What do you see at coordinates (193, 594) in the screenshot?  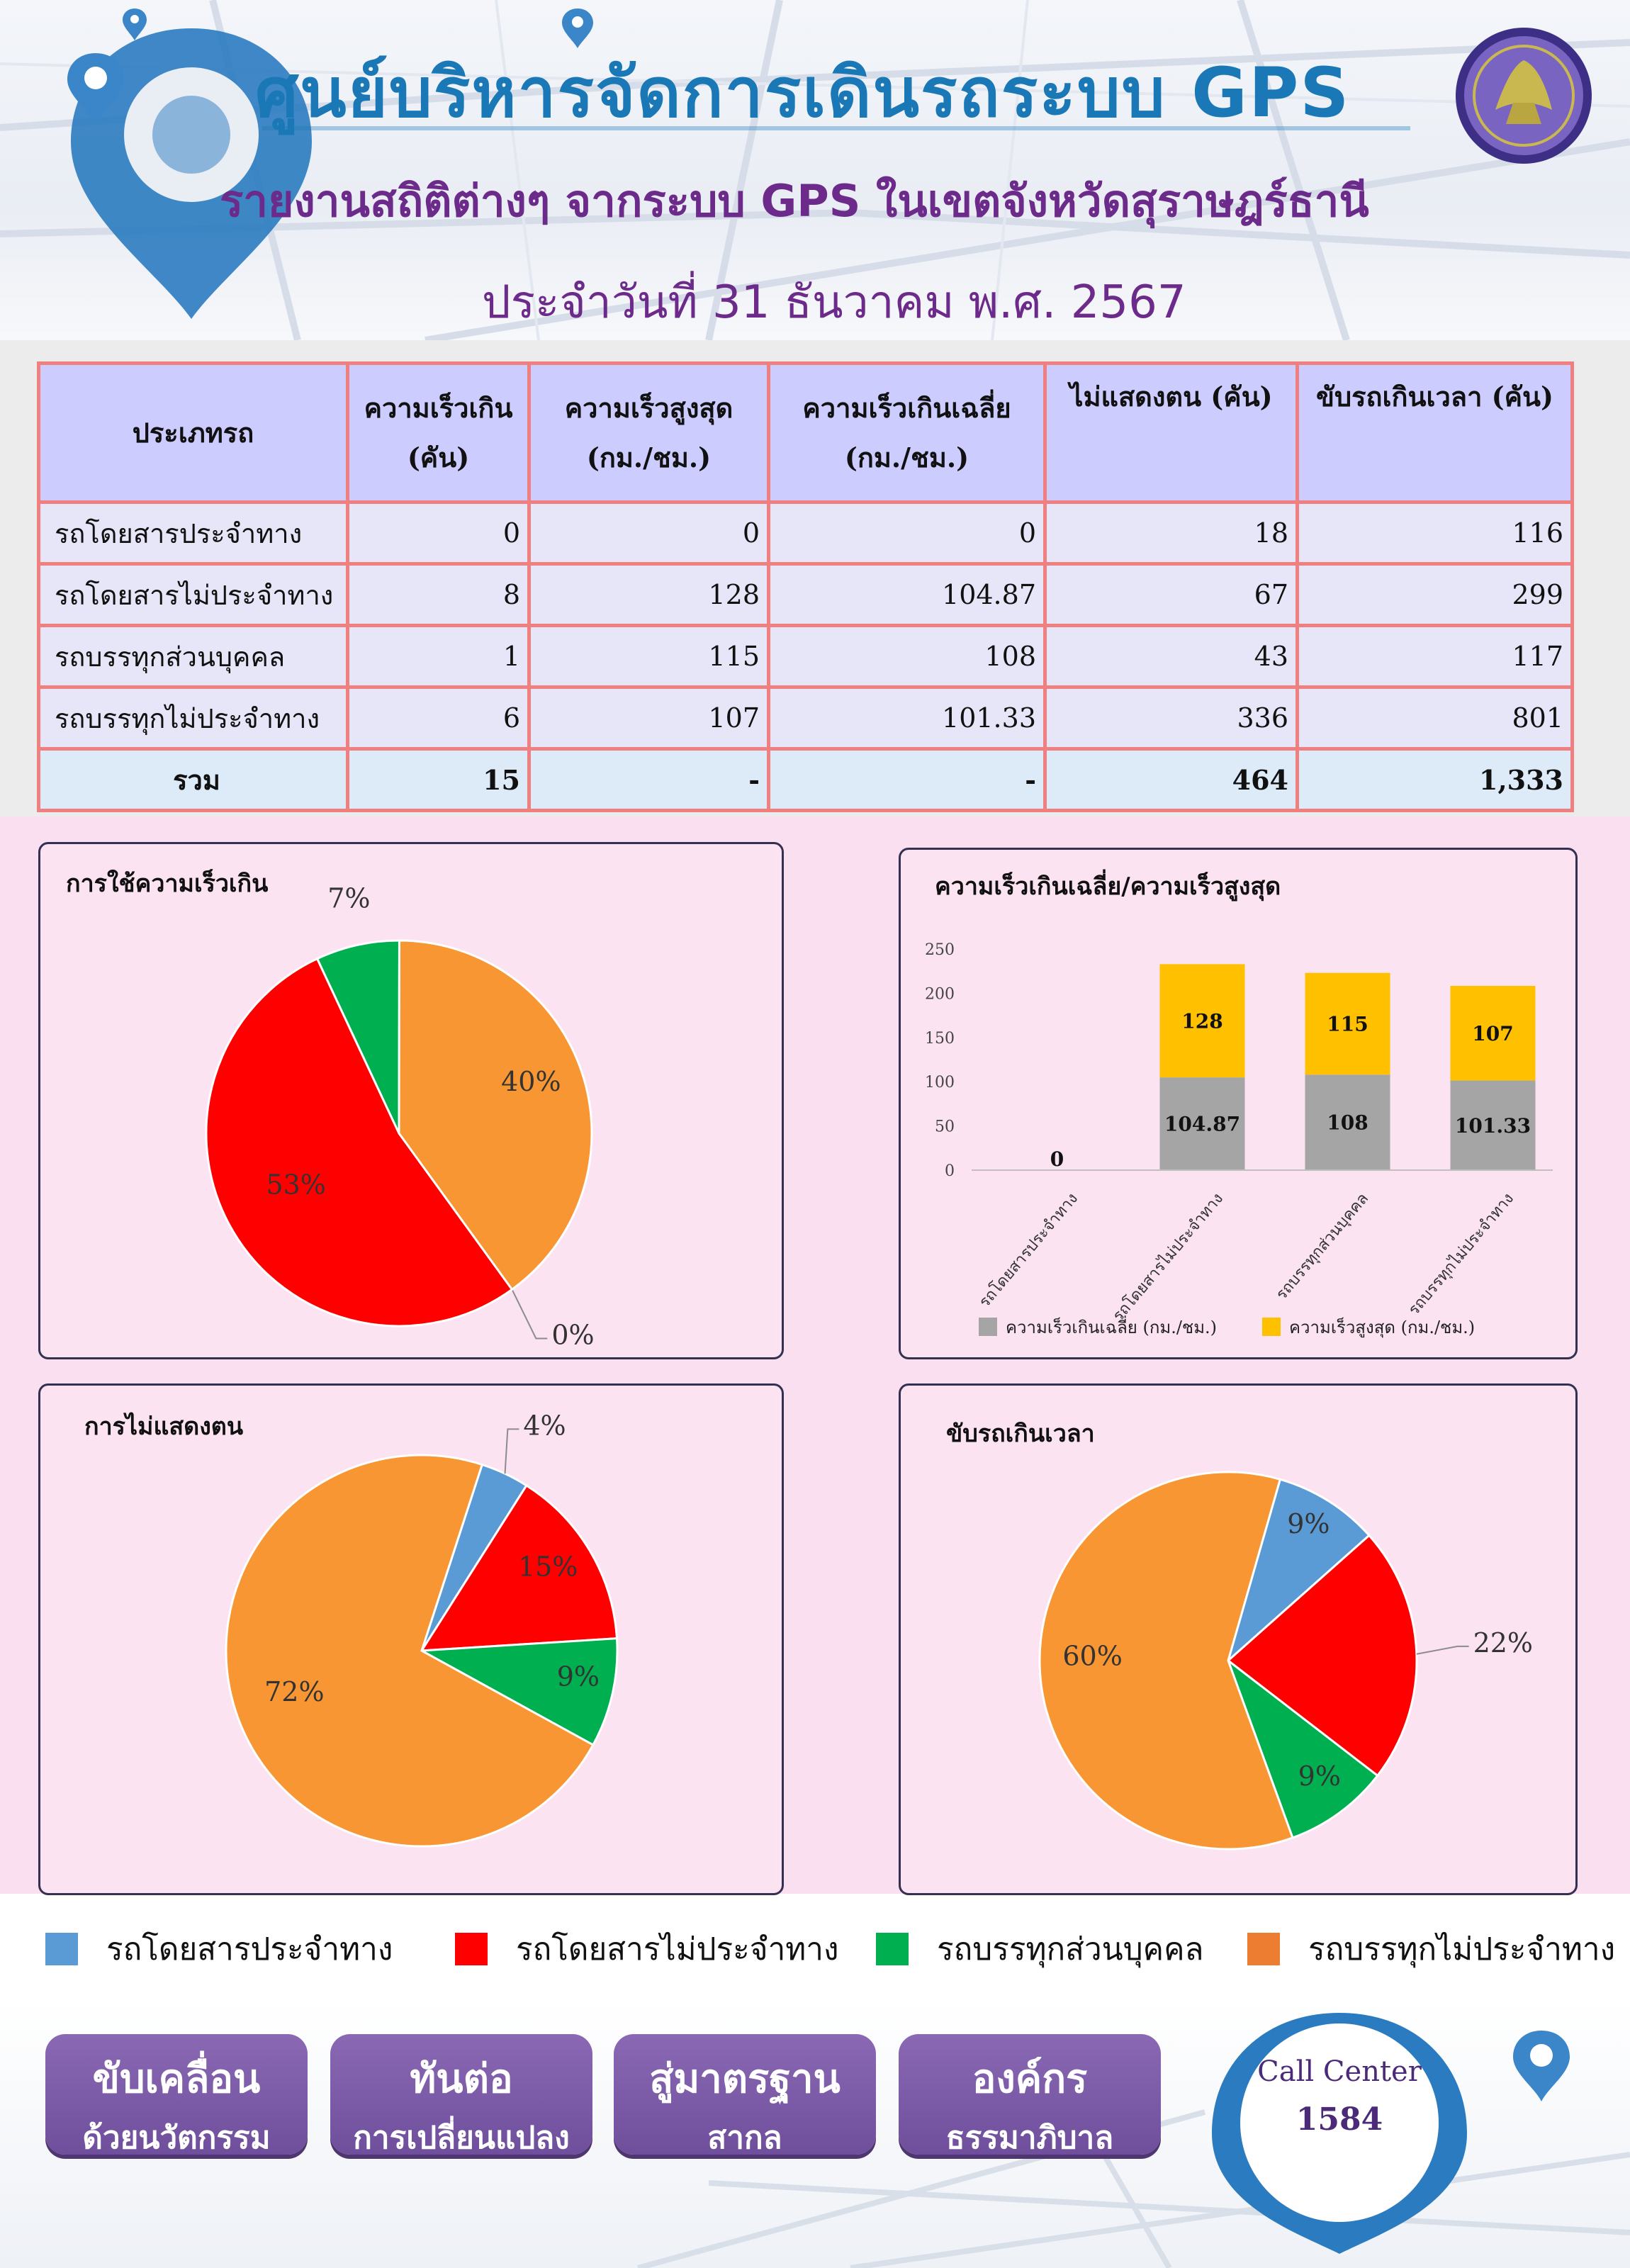 I see `cell-type: รถโดยสารไม่ประจำทาง` at bounding box center [193, 594].